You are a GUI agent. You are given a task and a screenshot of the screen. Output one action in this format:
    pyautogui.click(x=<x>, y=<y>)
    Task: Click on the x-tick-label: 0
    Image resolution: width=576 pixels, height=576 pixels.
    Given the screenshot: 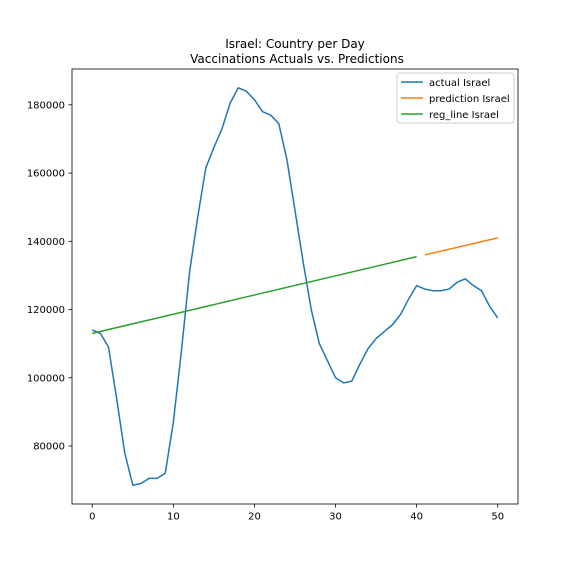 What is the action you would take?
    pyautogui.click(x=92, y=517)
    